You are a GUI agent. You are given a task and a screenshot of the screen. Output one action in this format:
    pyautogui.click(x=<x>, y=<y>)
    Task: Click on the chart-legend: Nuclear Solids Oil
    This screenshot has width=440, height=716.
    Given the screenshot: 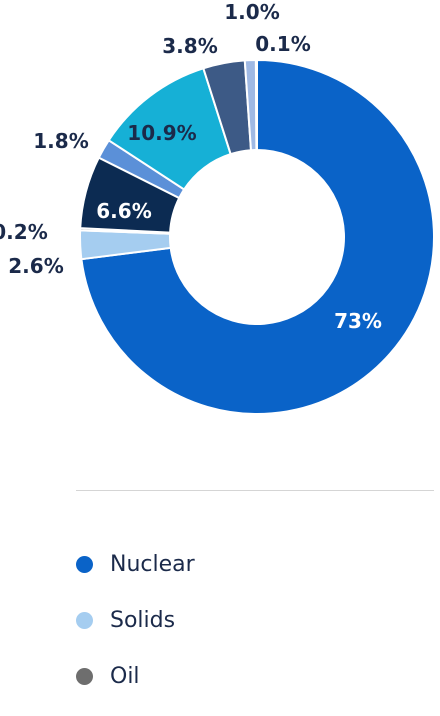 What is the action you would take?
    pyautogui.click(x=135, y=632)
    